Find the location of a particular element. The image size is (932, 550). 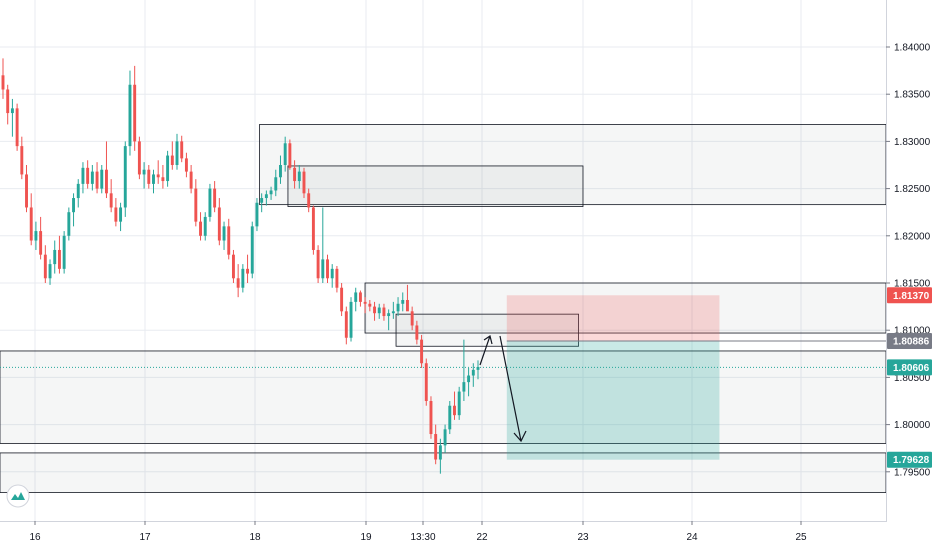

price-tags: 1.81370 1.80886 1.80606 1.79628 is located at coordinates (909, 377).